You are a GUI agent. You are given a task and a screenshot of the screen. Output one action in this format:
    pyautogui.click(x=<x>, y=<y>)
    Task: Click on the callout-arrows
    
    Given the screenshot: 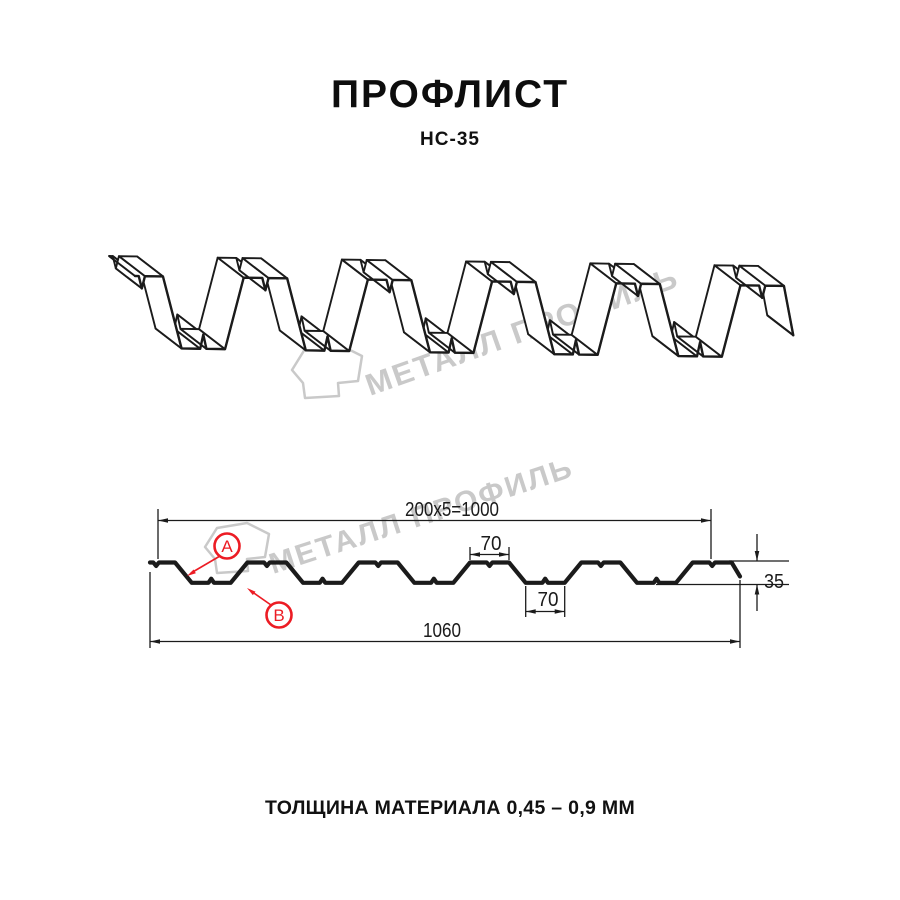 What is the action you would take?
    pyautogui.click(x=229, y=580)
    